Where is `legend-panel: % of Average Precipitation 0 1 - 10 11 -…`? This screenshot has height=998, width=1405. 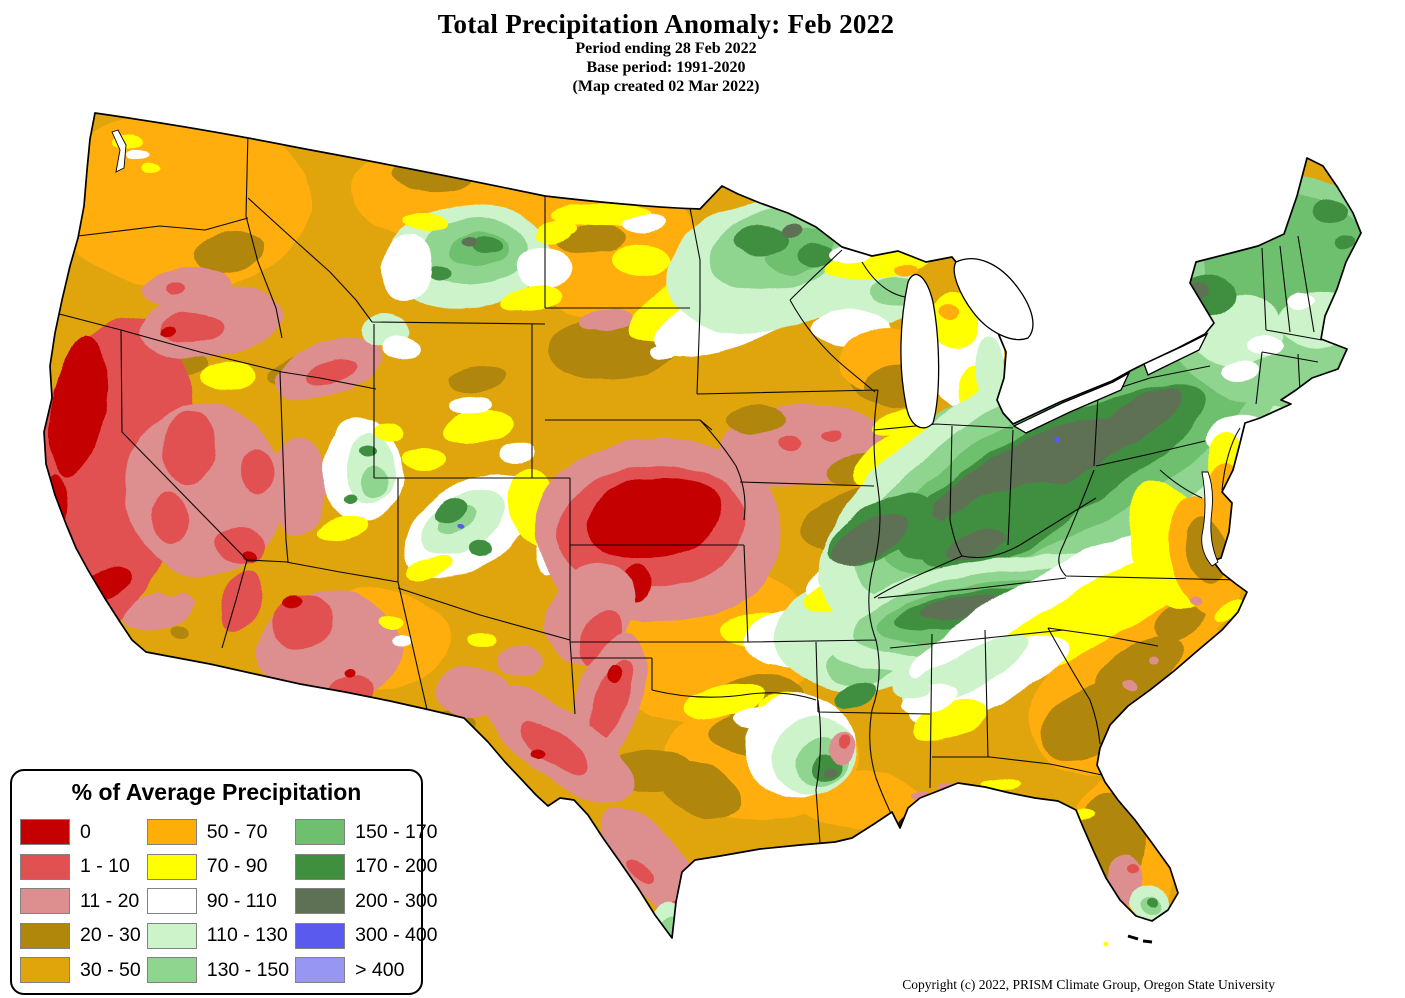
legend-panel: % of Average Precipitation 0 1 - 10 11 -… is located at coordinates (224, 882).